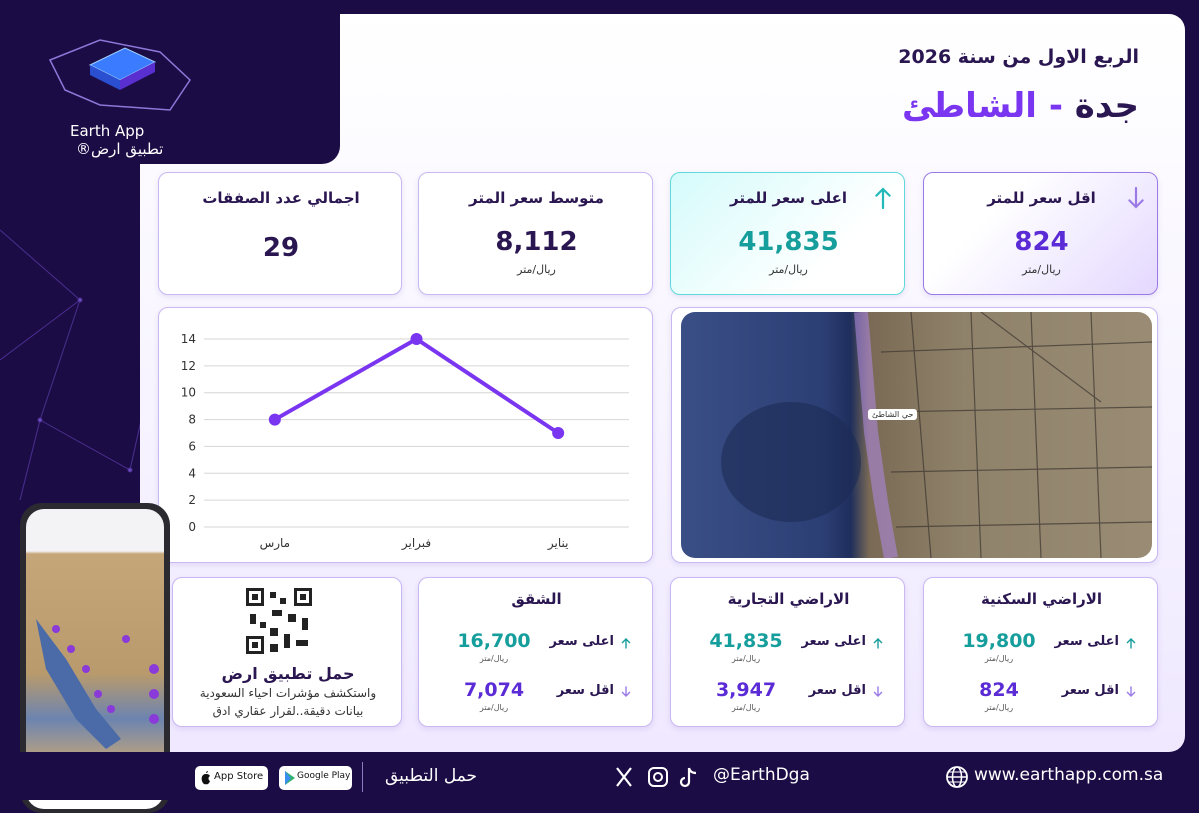 The image size is (1199, 813). Describe the element at coordinates (494, 690) in the screenshot. I see `price-value: 7,074` at that location.